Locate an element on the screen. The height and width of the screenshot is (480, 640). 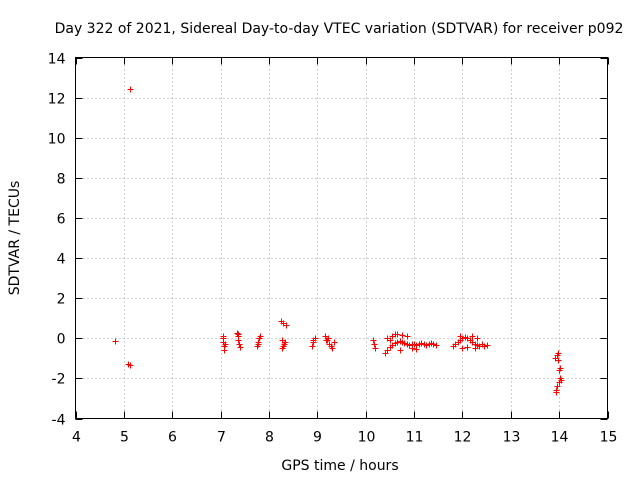
x-axis-tick-labels: 4 5 6 7 8 9 10 11 12 13 14 15 is located at coordinates (344, 438).